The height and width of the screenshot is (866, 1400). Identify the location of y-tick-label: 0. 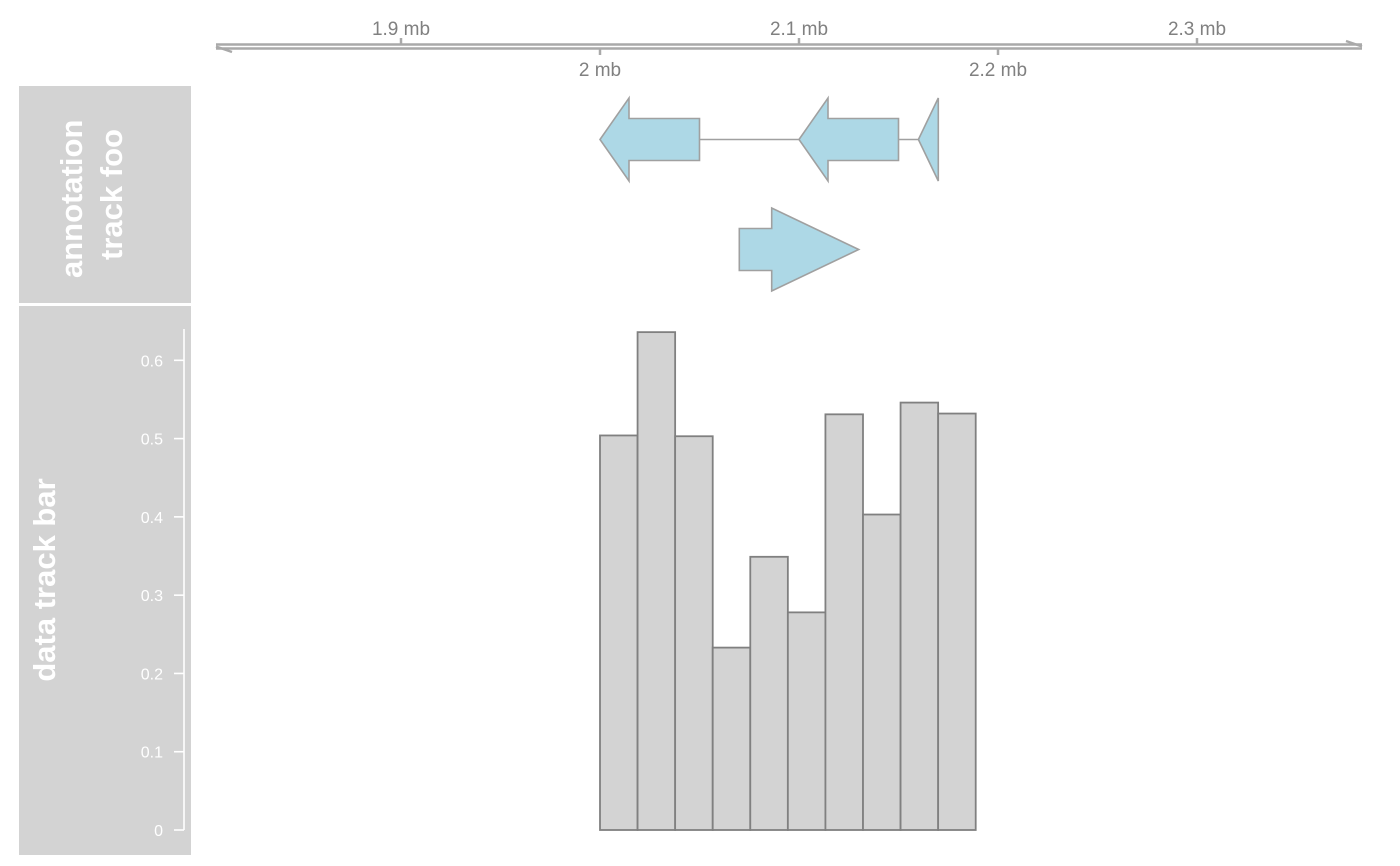
(158, 831).